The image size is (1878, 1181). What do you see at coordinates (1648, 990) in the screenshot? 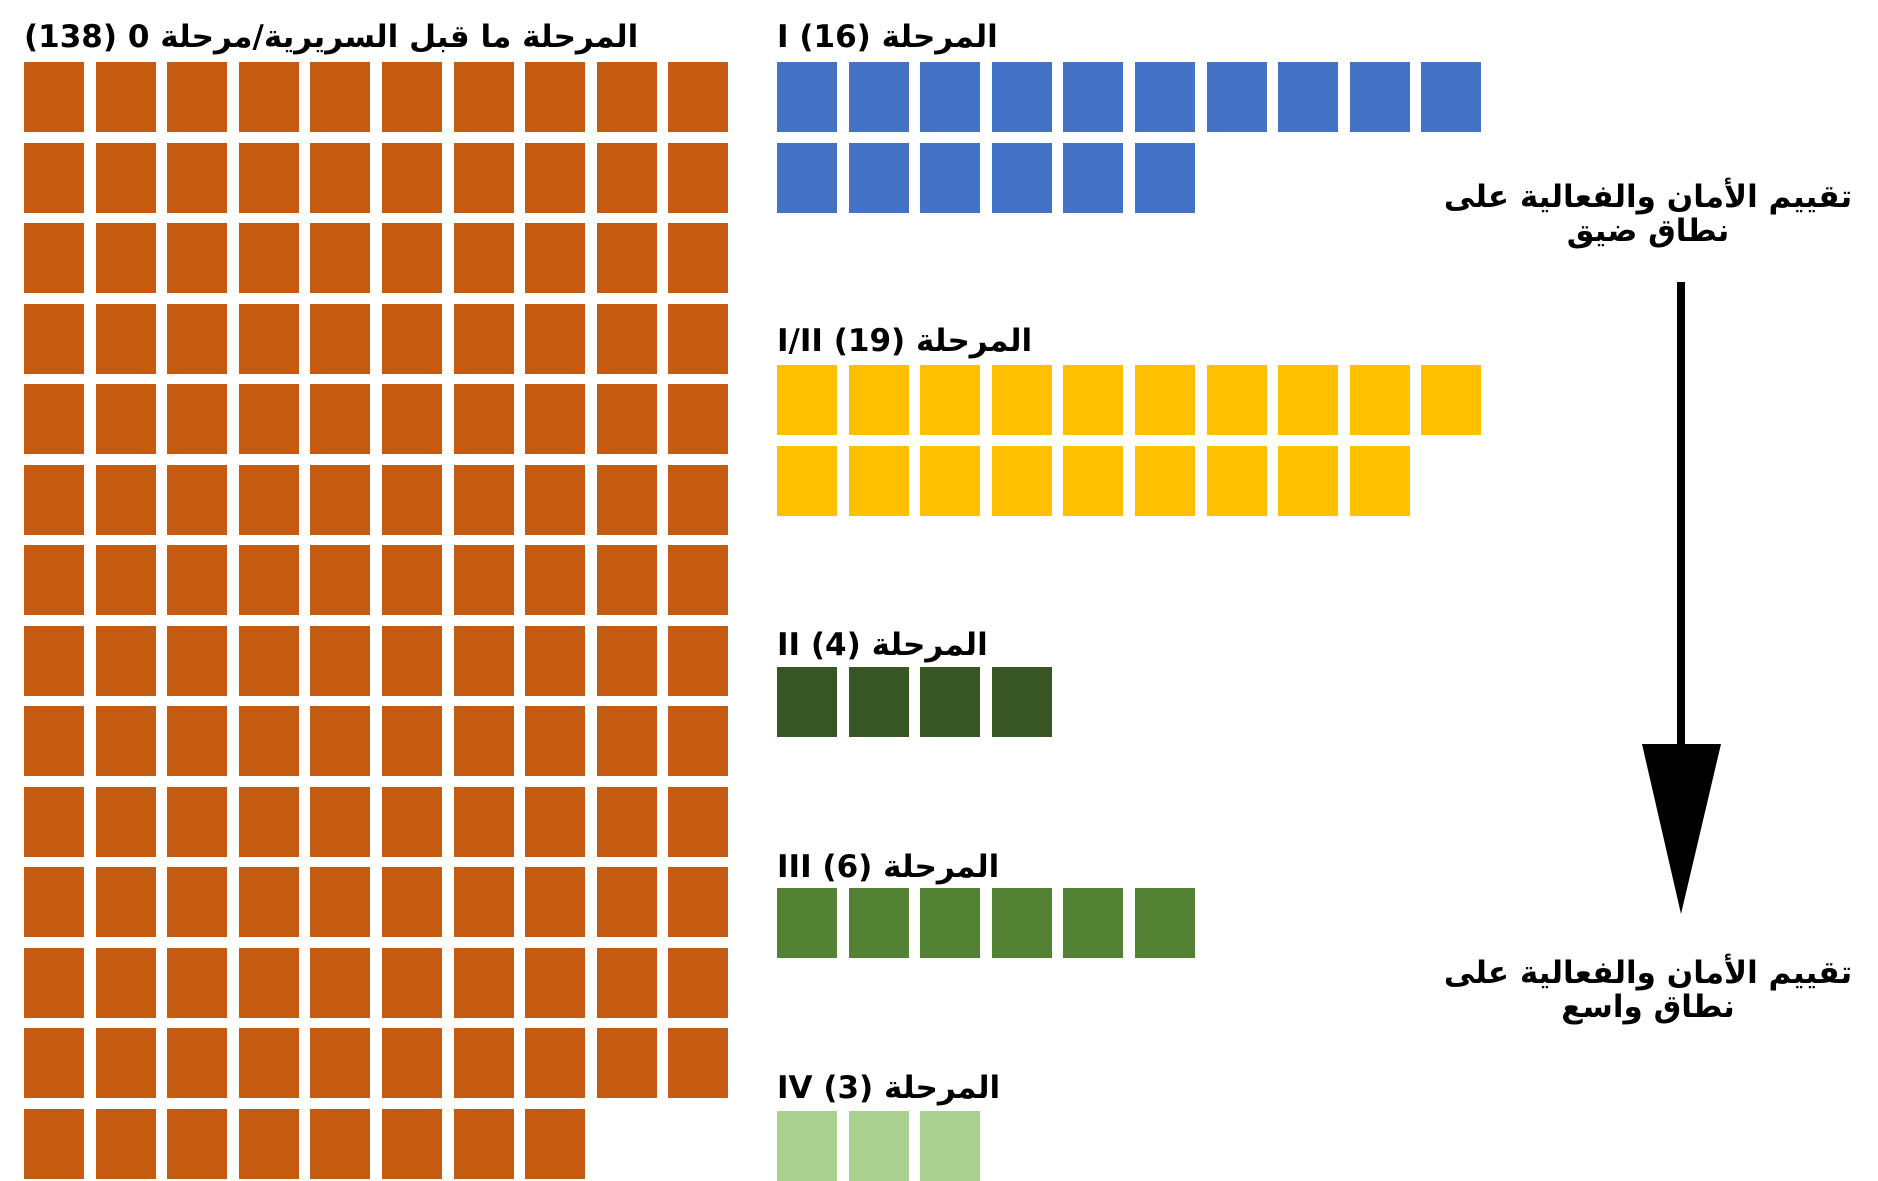
I see `annotation-large-scale: تقييم الأمان والفعالية على نطاق واسع` at bounding box center [1648, 990].